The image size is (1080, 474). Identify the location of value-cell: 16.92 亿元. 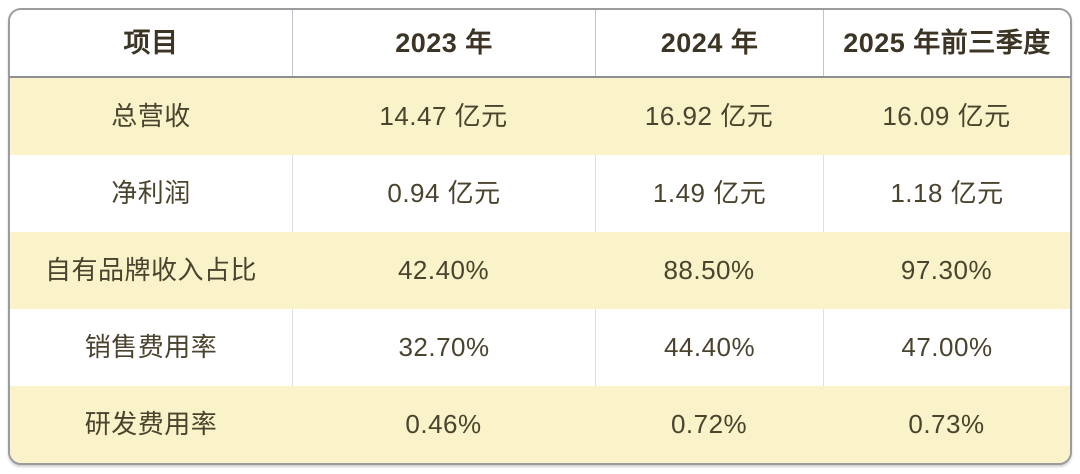
(709, 115).